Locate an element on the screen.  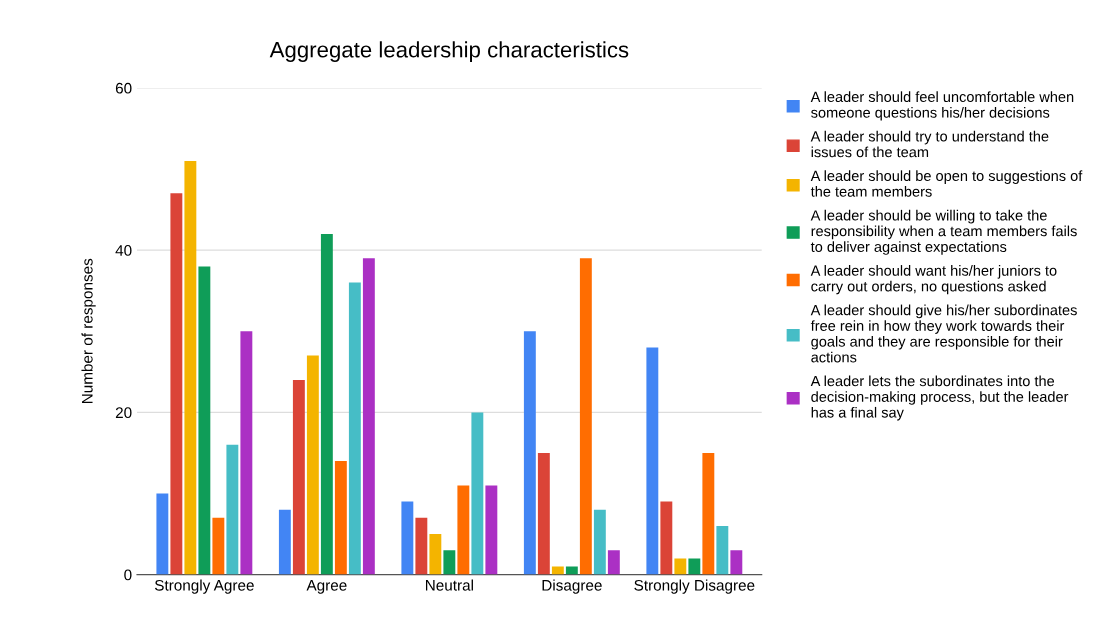
legend-label: A leader should try to understand the issues of the team is located at coordinates (929, 144).